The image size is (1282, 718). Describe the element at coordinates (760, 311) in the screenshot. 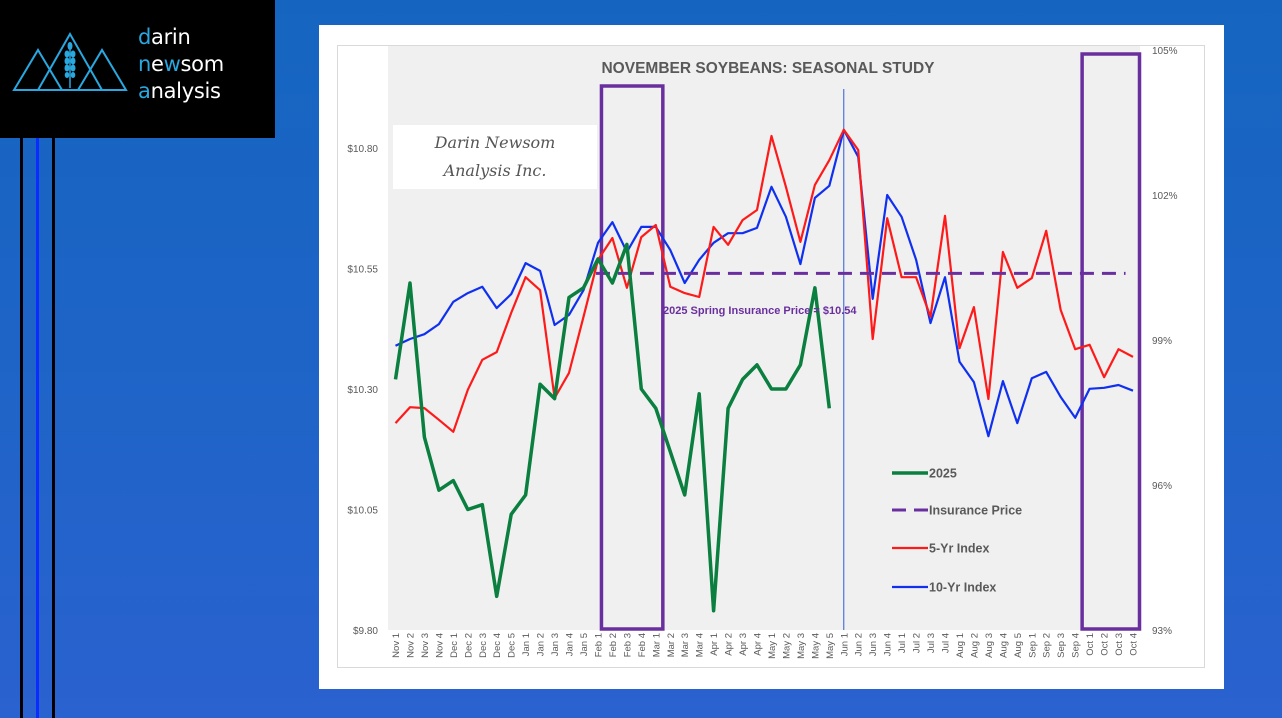

I see `insurance-annotation: 2025 Spring Insurance Price = $10.54` at that location.